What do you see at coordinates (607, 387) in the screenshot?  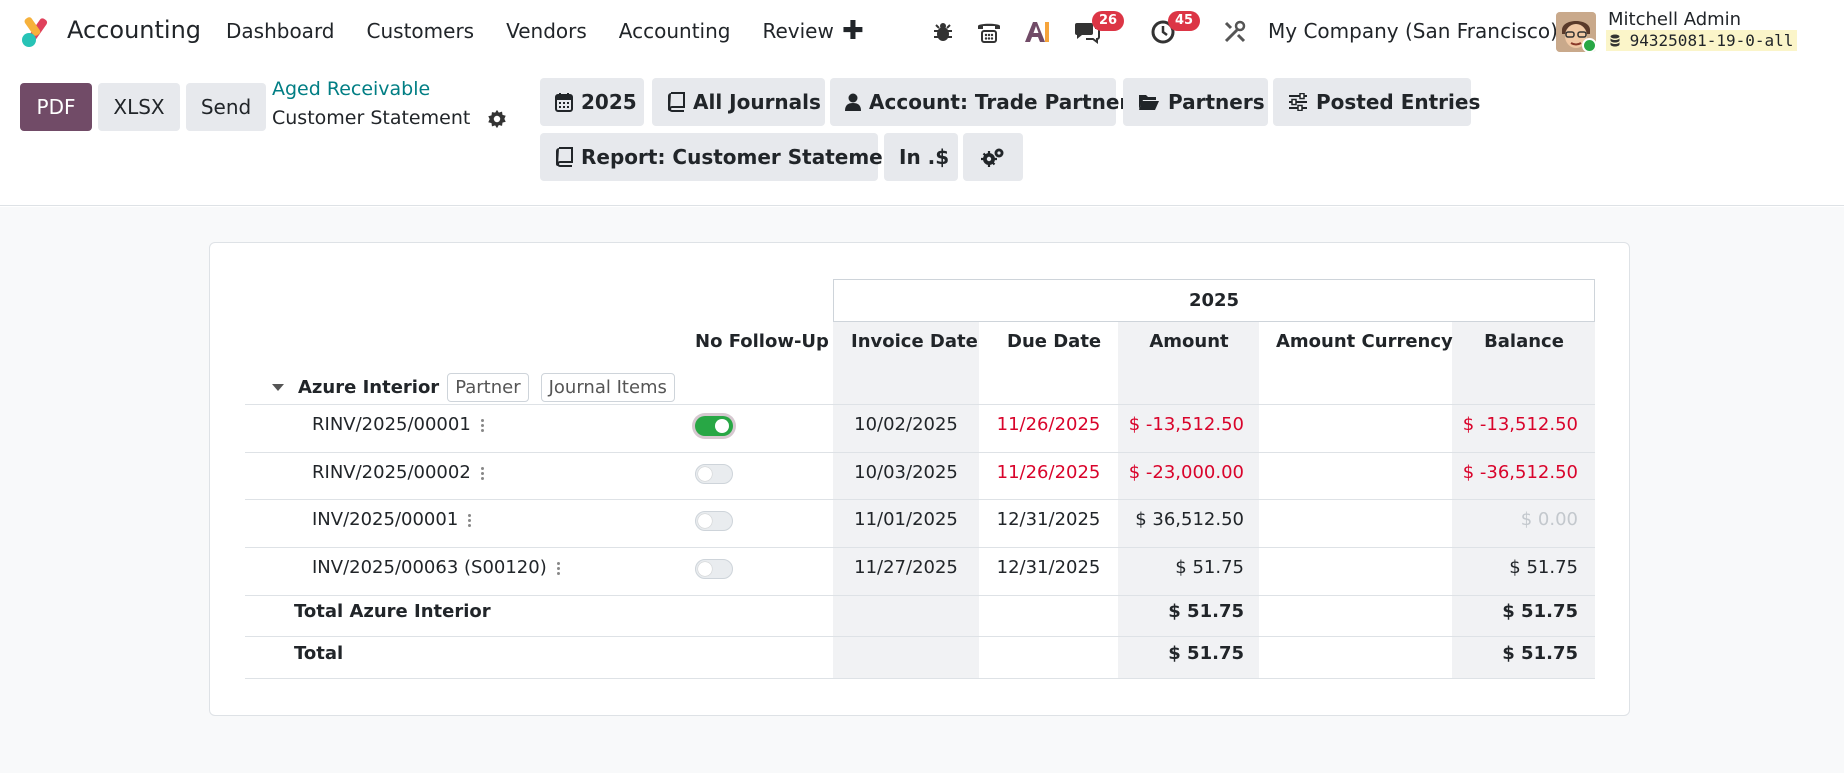 I see `journal-items-button: Journal Items` at bounding box center [607, 387].